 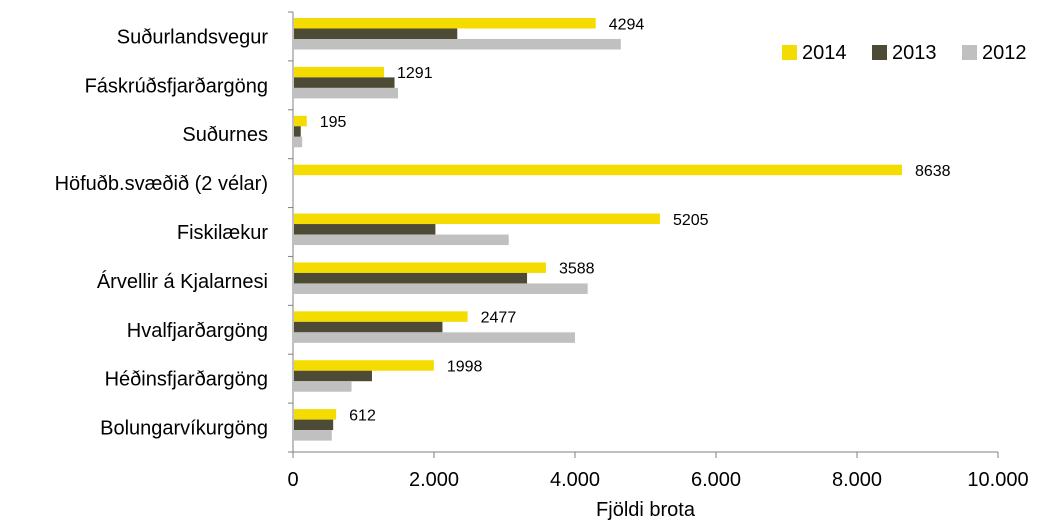 What do you see at coordinates (415, 73) in the screenshot?
I see `data-label-2014-1: 1291` at bounding box center [415, 73].